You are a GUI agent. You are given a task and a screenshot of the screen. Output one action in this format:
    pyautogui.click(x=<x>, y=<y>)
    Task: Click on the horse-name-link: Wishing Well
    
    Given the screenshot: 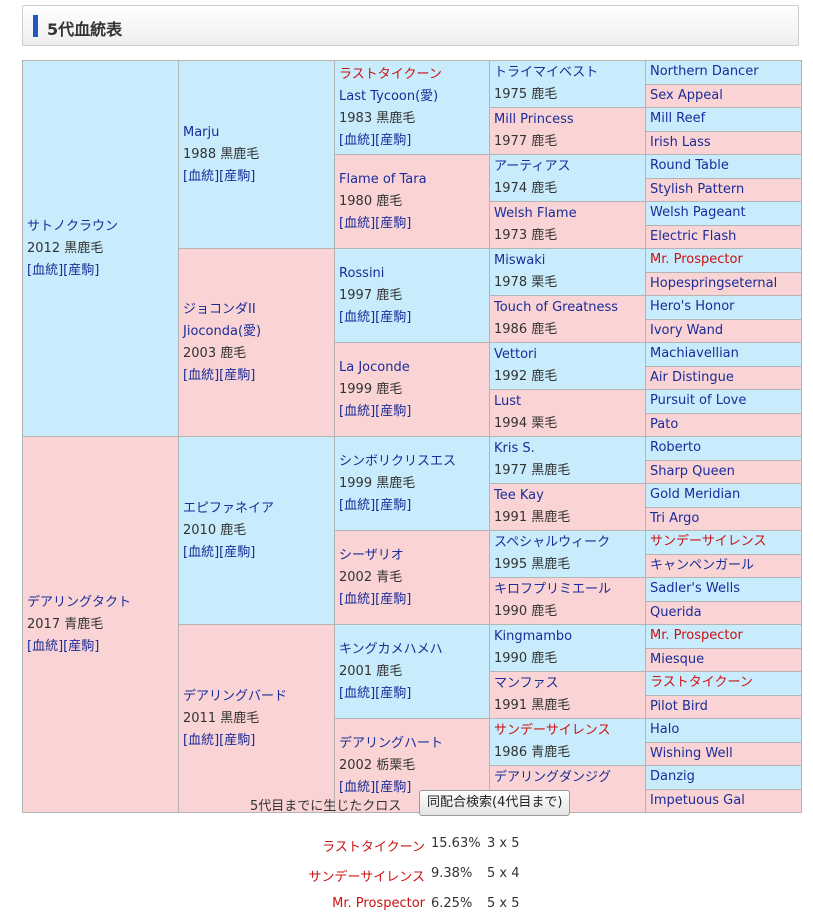 What is the action you would take?
    pyautogui.click(x=691, y=753)
    